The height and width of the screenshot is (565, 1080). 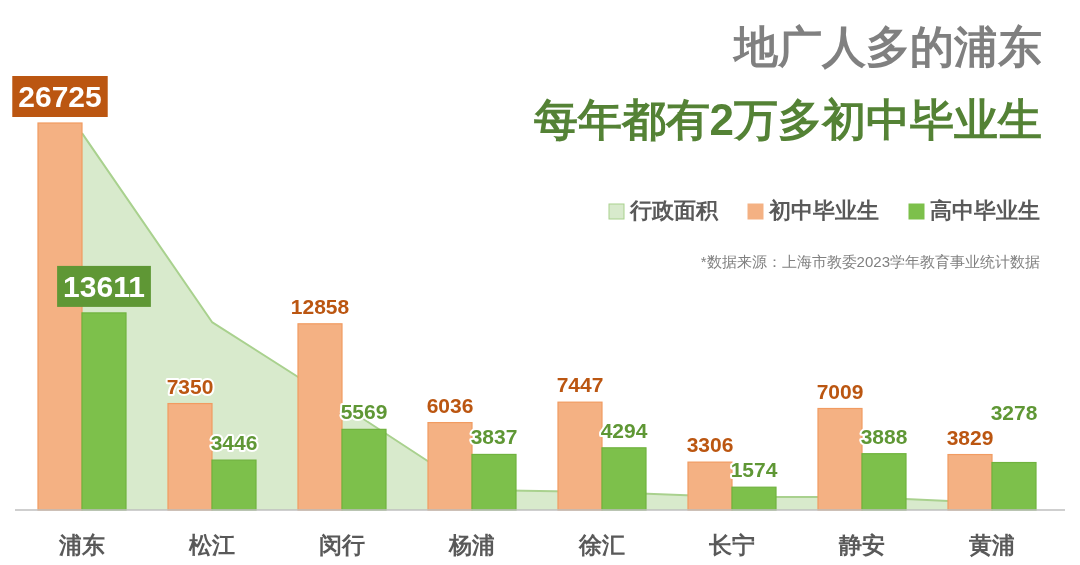 What do you see at coordinates (991, 545) in the screenshot?
I see `x-tick-label: 黄浦` at bounding box center [991, 545].